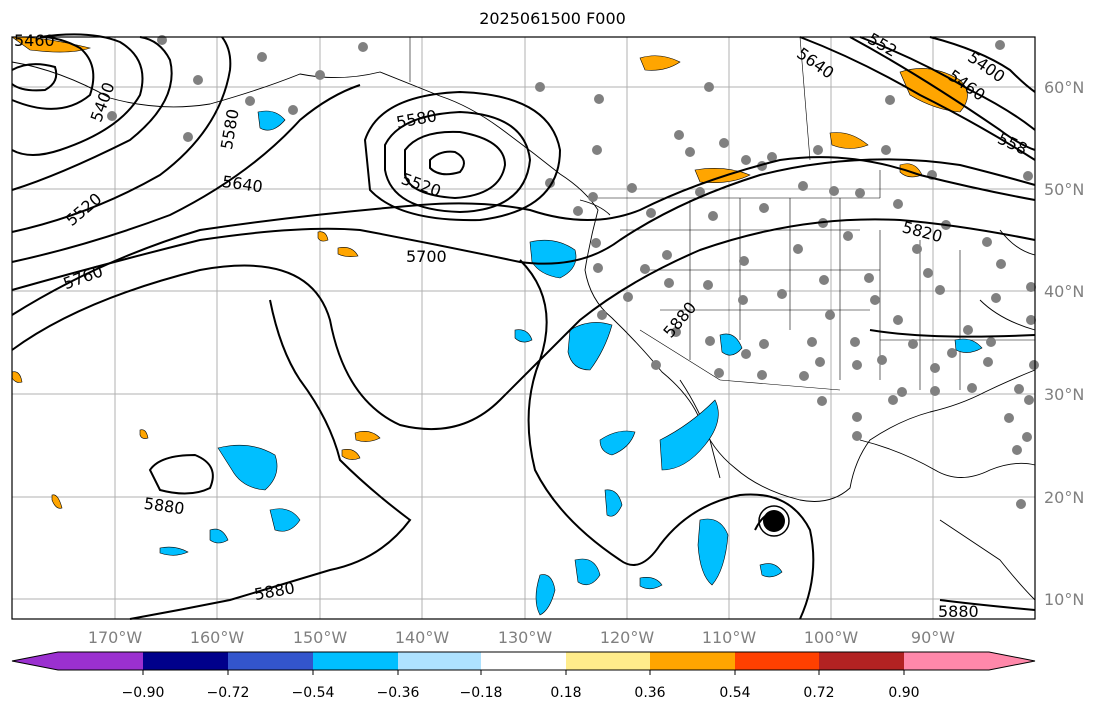 This screenshot has height=712, width=1105. I want to click on contour-label: 5700, so click(426, 256).